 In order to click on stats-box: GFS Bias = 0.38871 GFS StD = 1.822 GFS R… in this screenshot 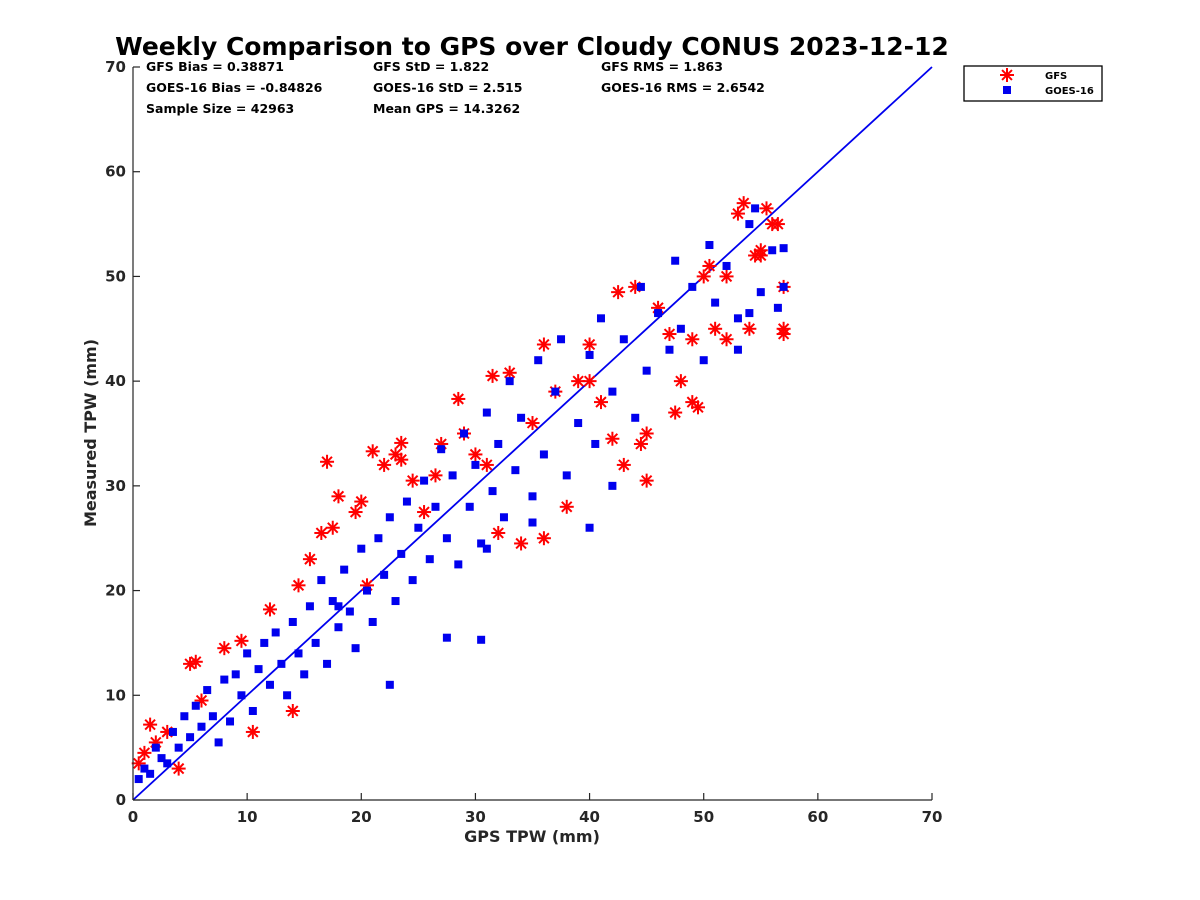, I will do `click(455, 87)`.